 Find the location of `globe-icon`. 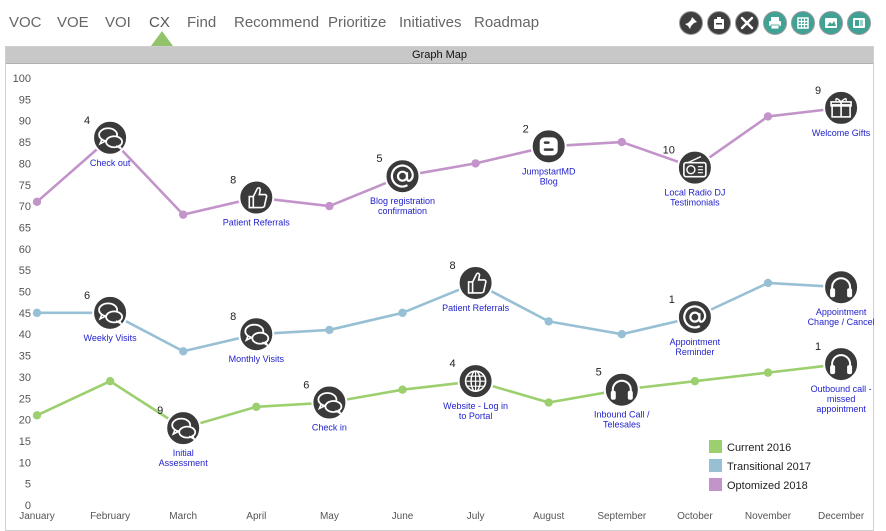

globe-icon is located at coordinates (475, 381).